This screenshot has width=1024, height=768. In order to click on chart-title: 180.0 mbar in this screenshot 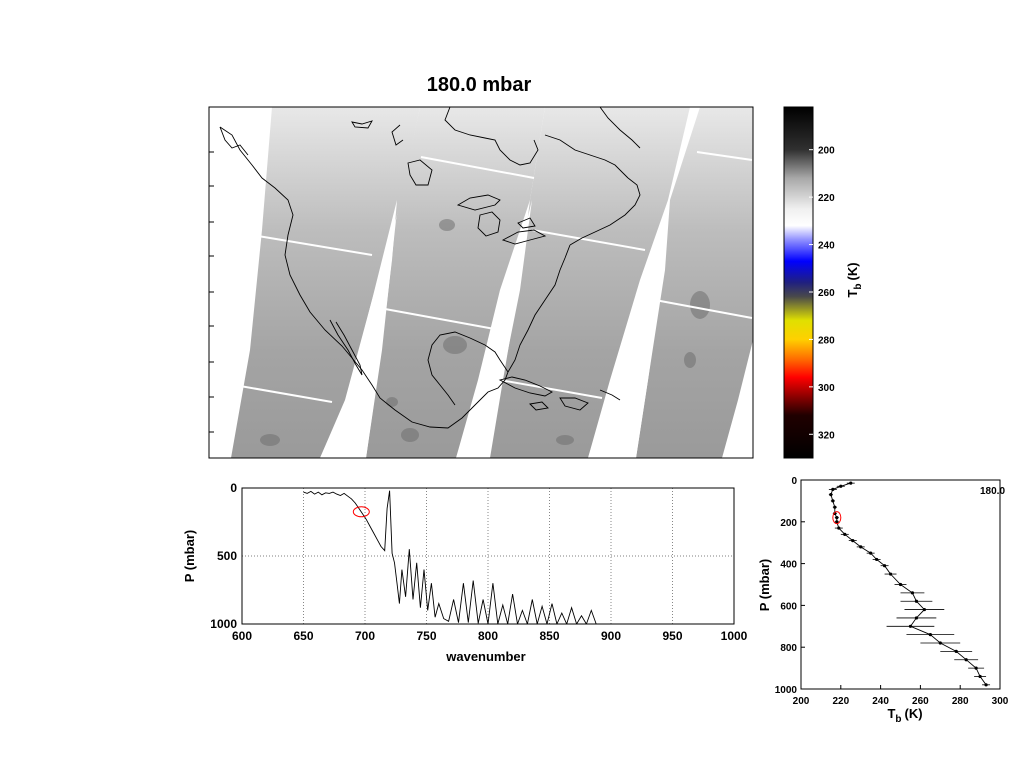, I will do `click(479, 85)`.